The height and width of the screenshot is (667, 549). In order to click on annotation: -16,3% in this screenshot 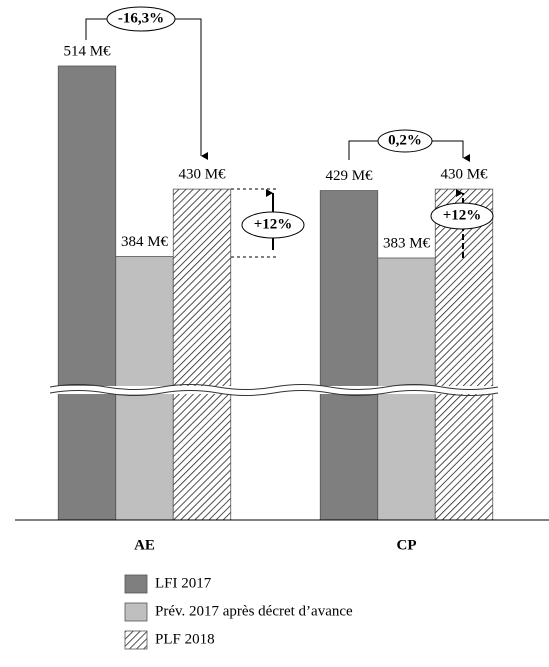, I will do `click(141, 18)`.